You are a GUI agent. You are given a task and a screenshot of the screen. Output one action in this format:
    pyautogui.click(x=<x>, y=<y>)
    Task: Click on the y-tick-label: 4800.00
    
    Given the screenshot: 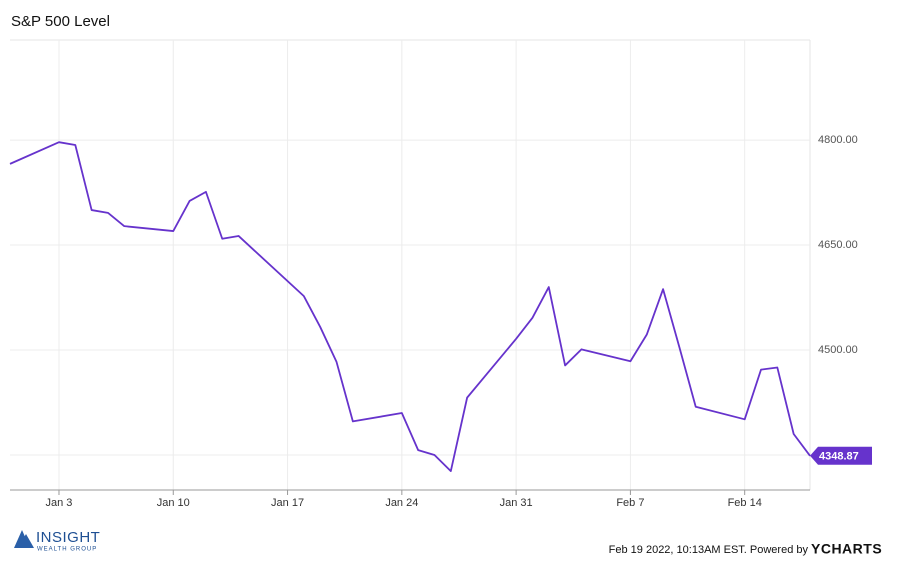 What is the action you would take?
    pyautogui.click(x=838, y=140)
    